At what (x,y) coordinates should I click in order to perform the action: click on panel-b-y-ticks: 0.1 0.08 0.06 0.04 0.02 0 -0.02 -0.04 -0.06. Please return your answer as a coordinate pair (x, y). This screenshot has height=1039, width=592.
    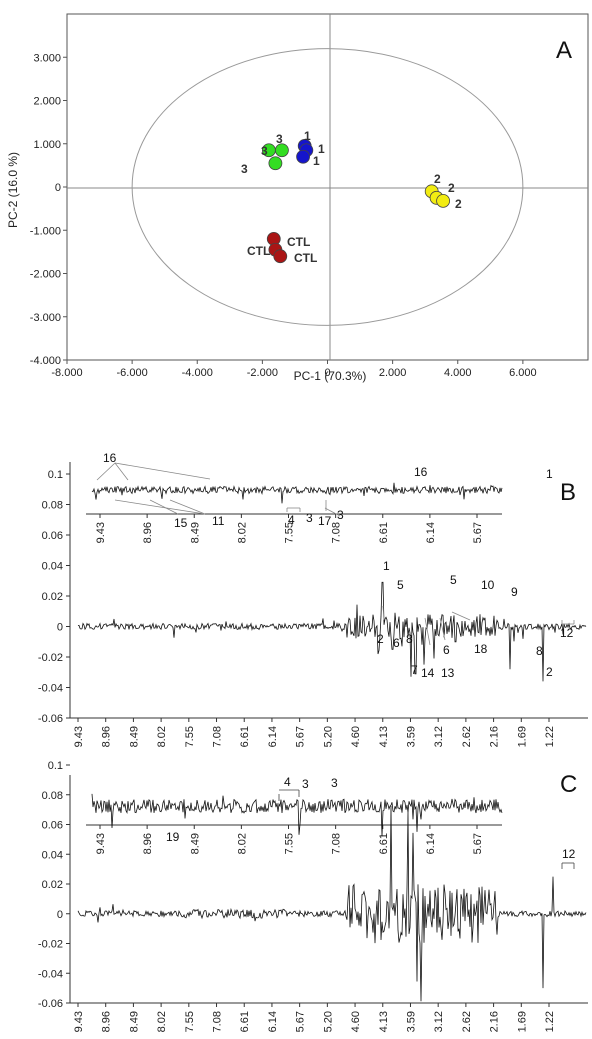
    Looking at the image, I should click on (54, 597).